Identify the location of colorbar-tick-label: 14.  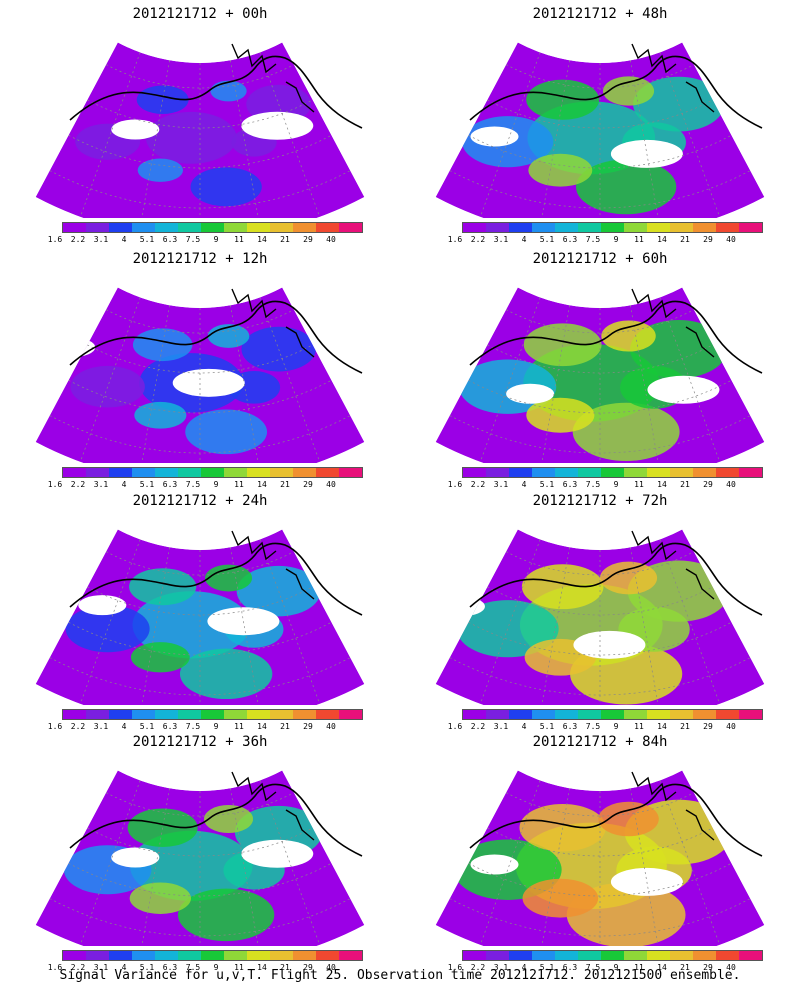
(662, 239).